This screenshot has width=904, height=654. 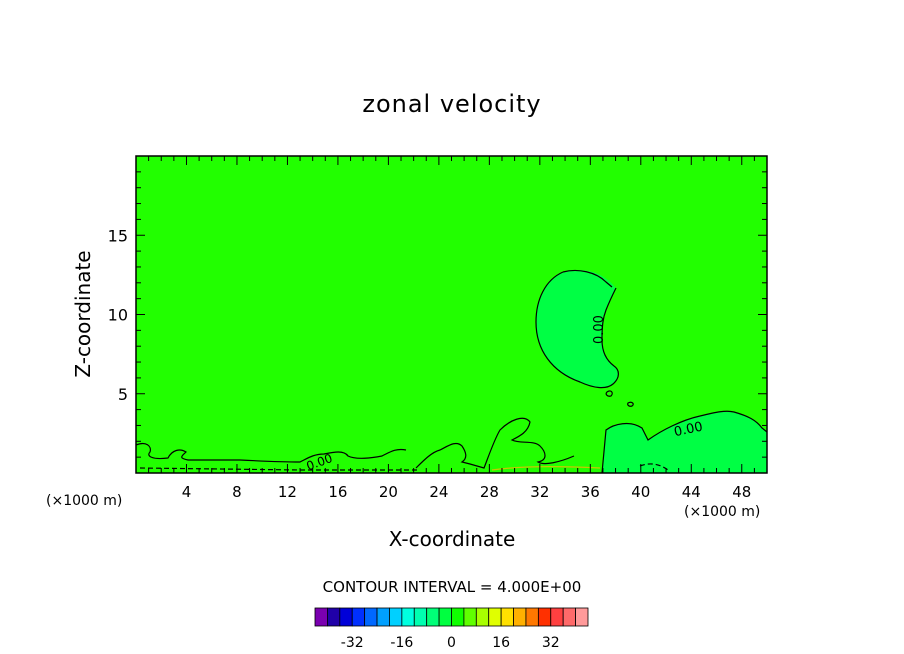 I want to click on contour-surface-left, so click(x=271, y=452).